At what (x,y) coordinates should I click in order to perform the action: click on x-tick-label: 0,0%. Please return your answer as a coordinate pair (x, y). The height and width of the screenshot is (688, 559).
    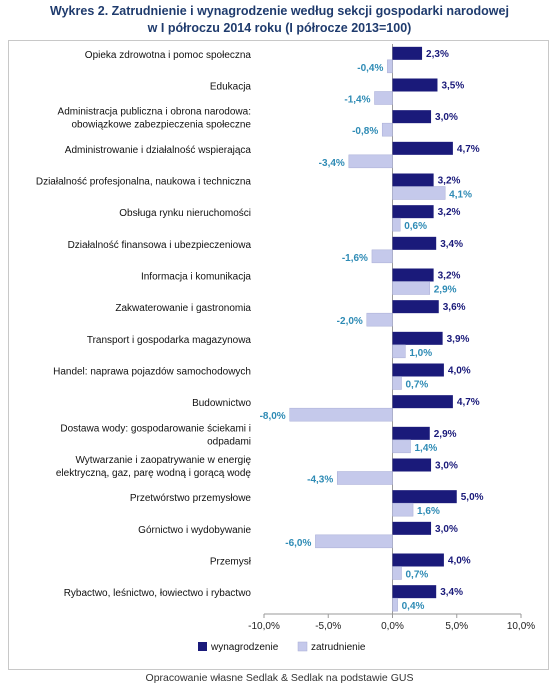
    Looking at the image, I should click on (392, 626).